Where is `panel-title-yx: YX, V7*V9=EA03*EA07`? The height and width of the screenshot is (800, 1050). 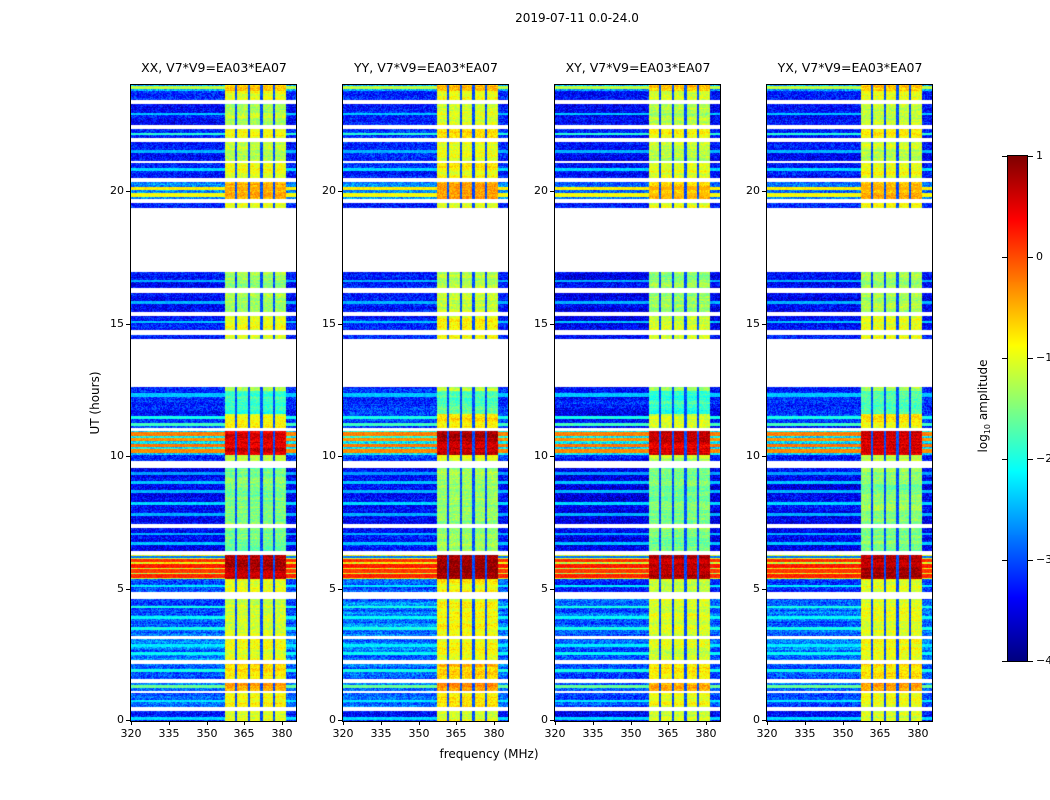 panel-title-yx: YX, V7*V9=EA03*EA07 is located at coordinates (850, 67).